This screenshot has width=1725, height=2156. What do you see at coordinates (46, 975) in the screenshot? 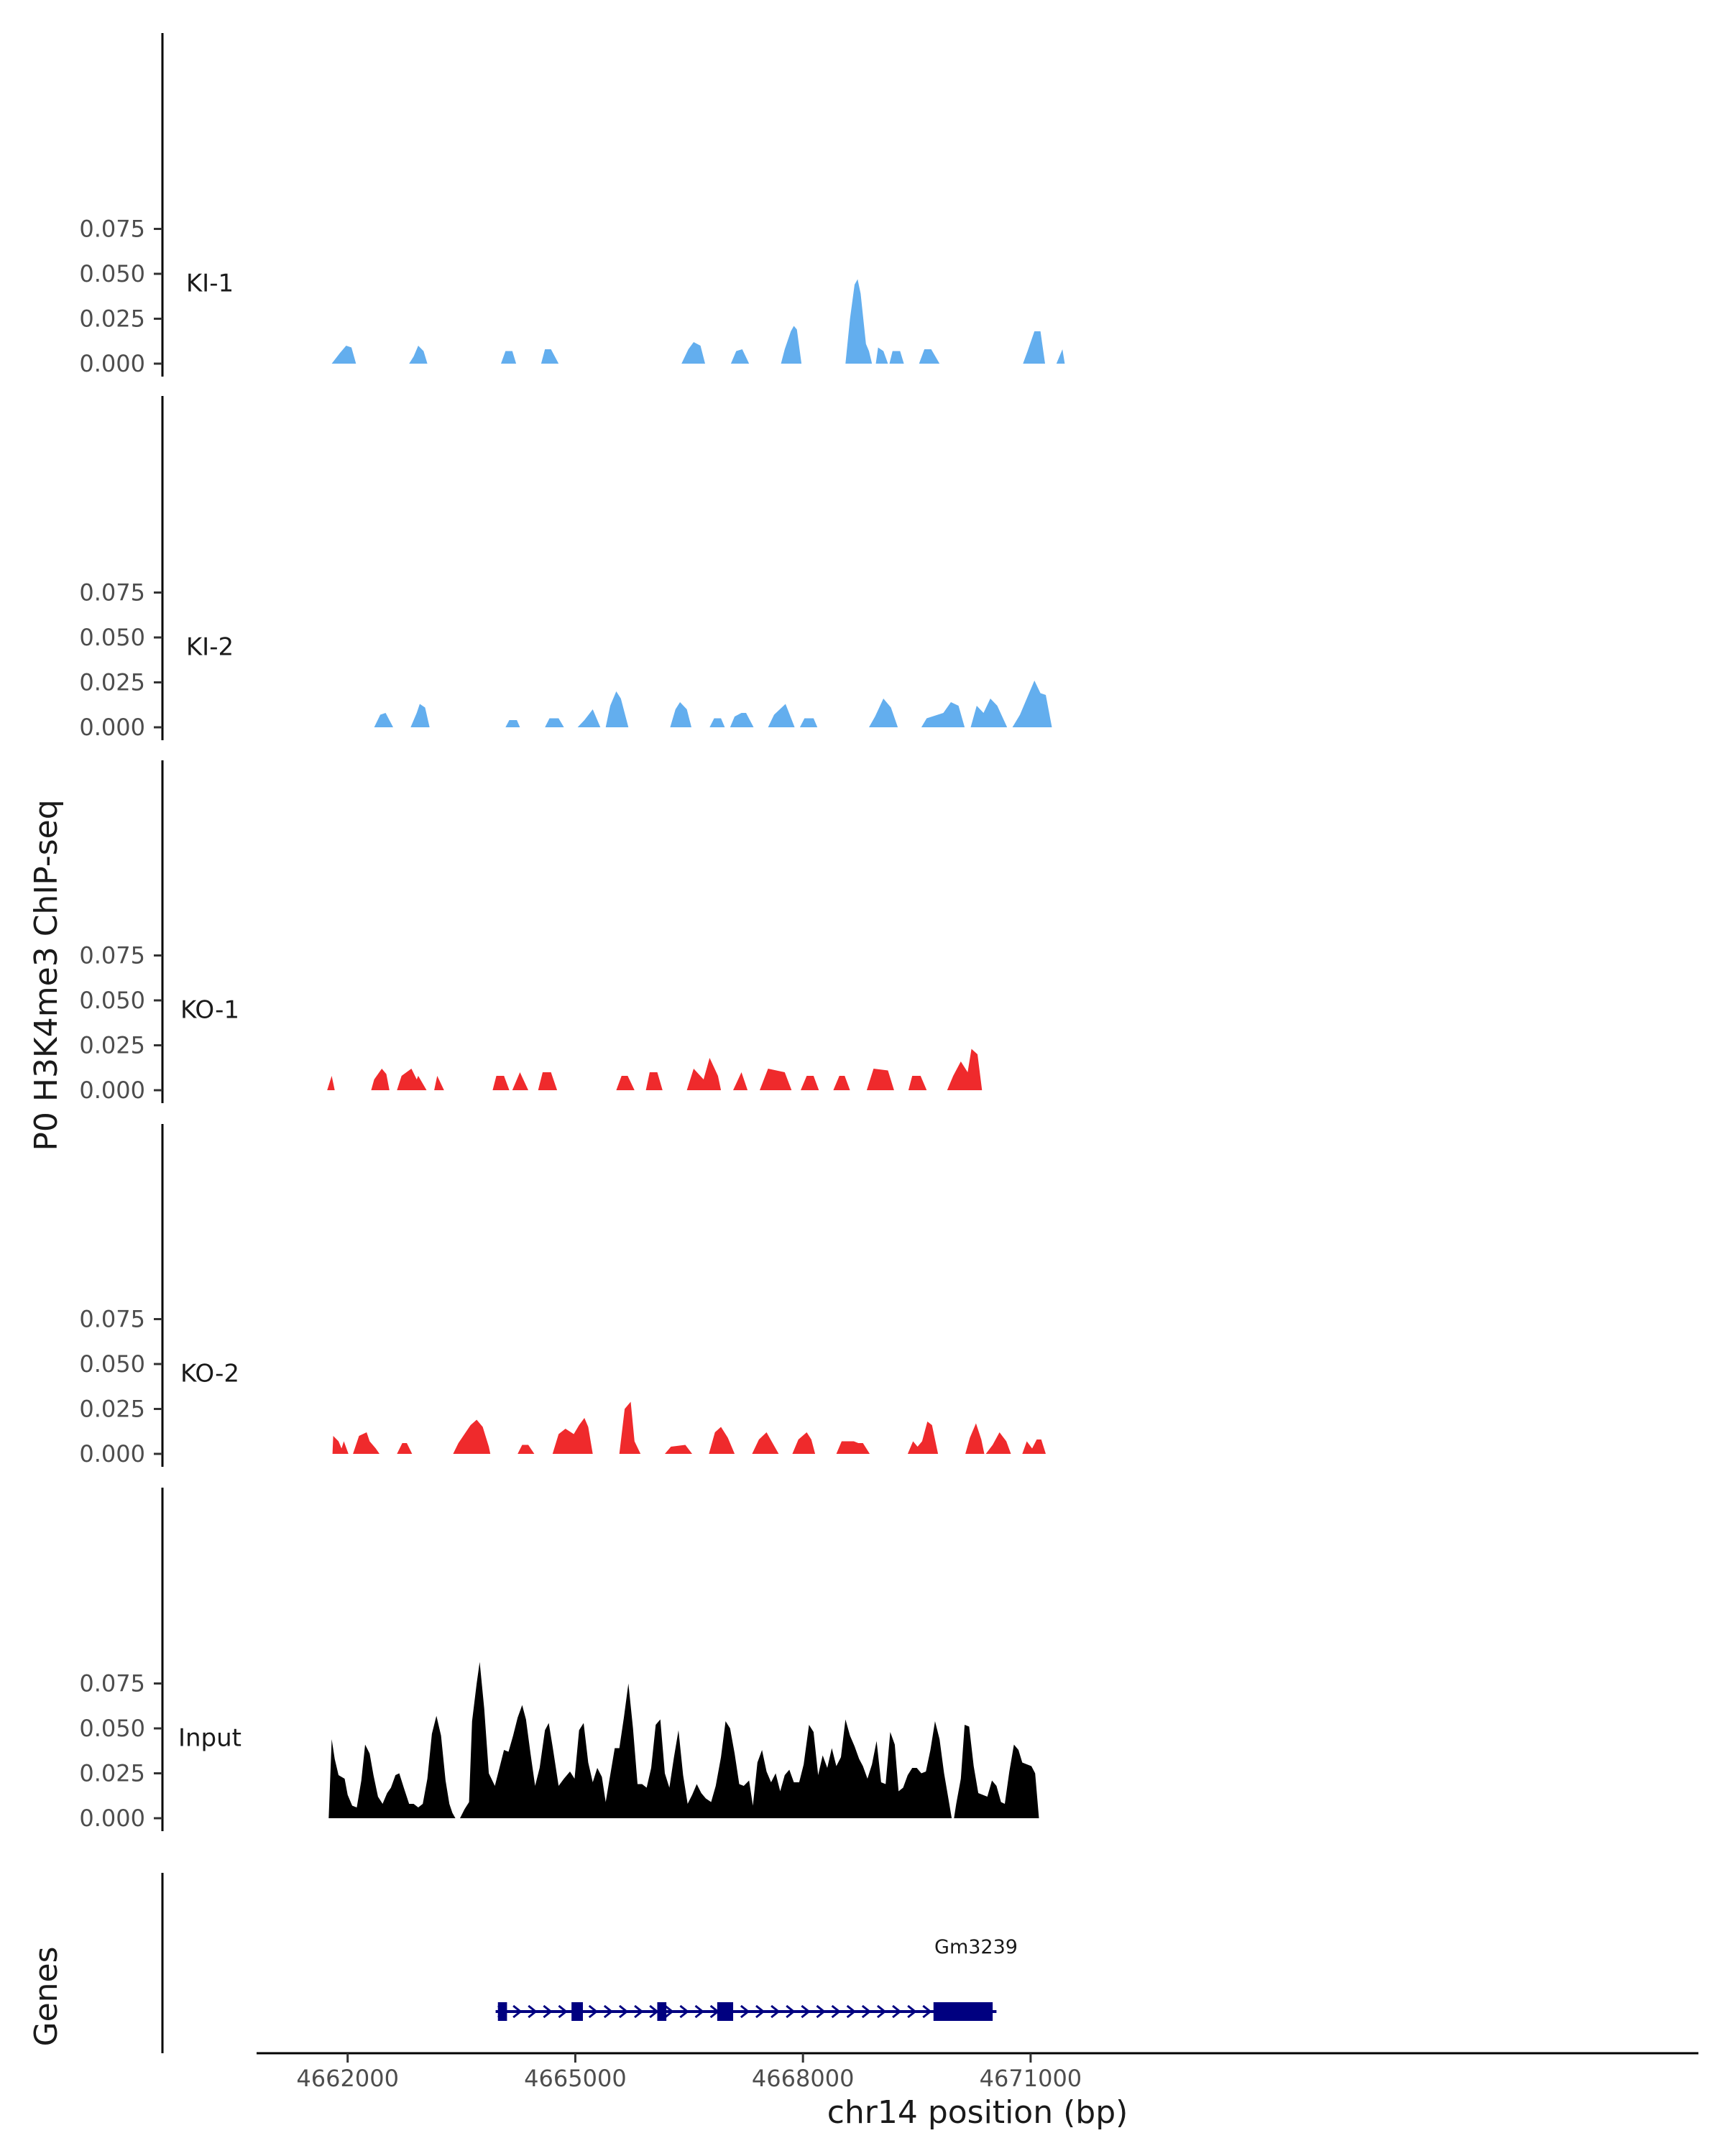
I see `y-axis-title: P0 H3K4me3 ChIP-seq` at bounding box center [46, 975].